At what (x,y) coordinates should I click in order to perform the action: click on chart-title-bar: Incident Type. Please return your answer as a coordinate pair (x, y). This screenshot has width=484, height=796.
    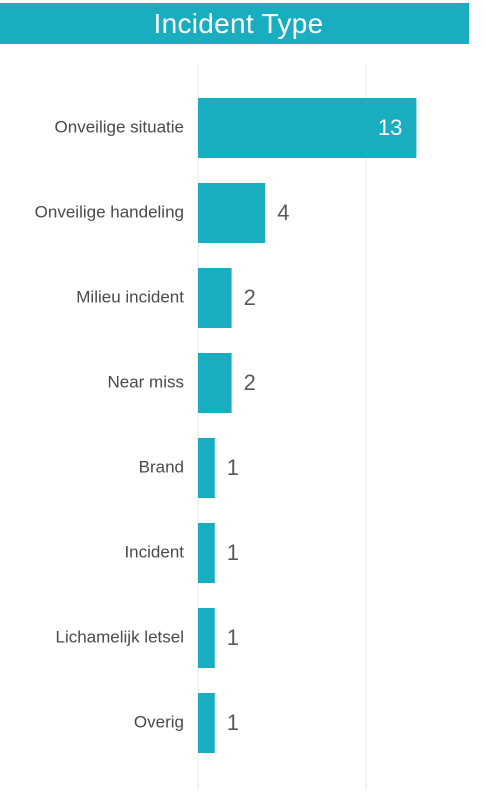
    Looking at the image, I should click on (234, 23).